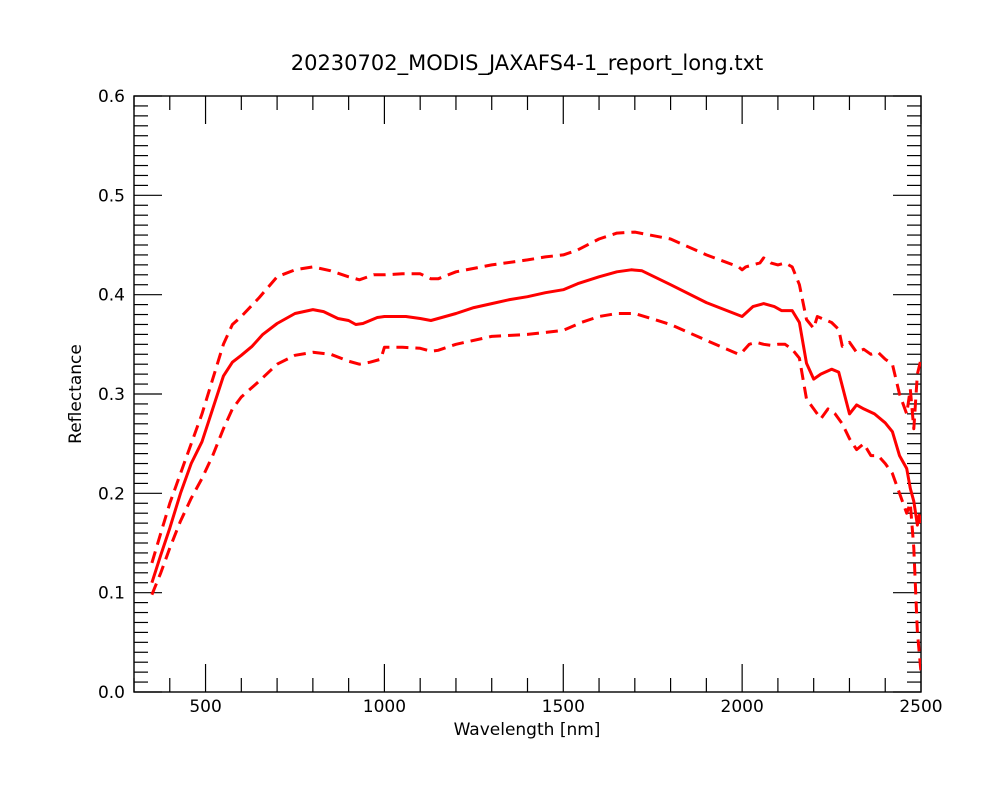 This screenshot has width=999, height=799. What do you see at coordinates (205, 707) in the screenshot?
I see `x-tick-label: 500` at bounding box center [205, 707].